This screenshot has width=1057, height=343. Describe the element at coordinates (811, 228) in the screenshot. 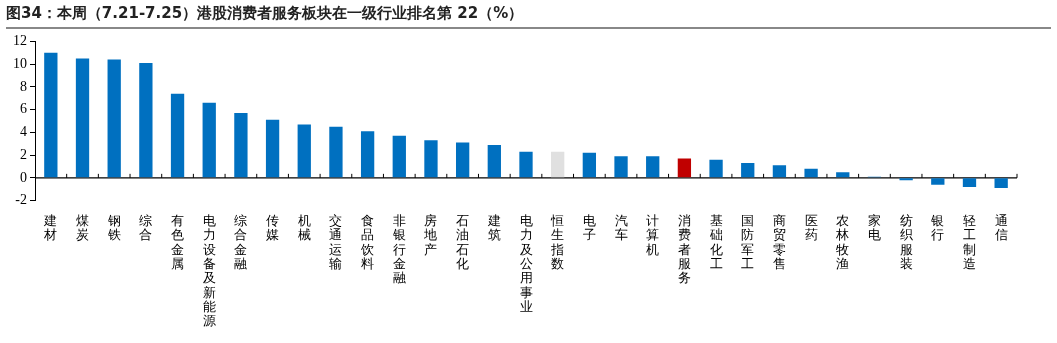

I see `x-tick-label: 医药` at that location.